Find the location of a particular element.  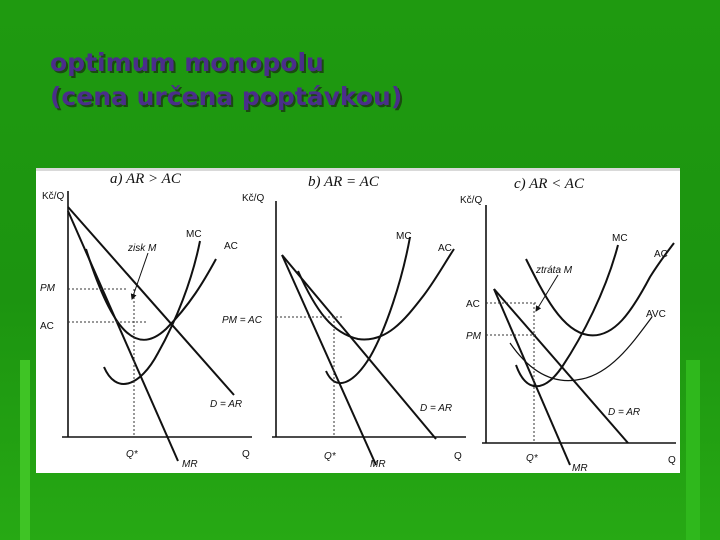

background-accent-right is located at coordinates (693, 450).